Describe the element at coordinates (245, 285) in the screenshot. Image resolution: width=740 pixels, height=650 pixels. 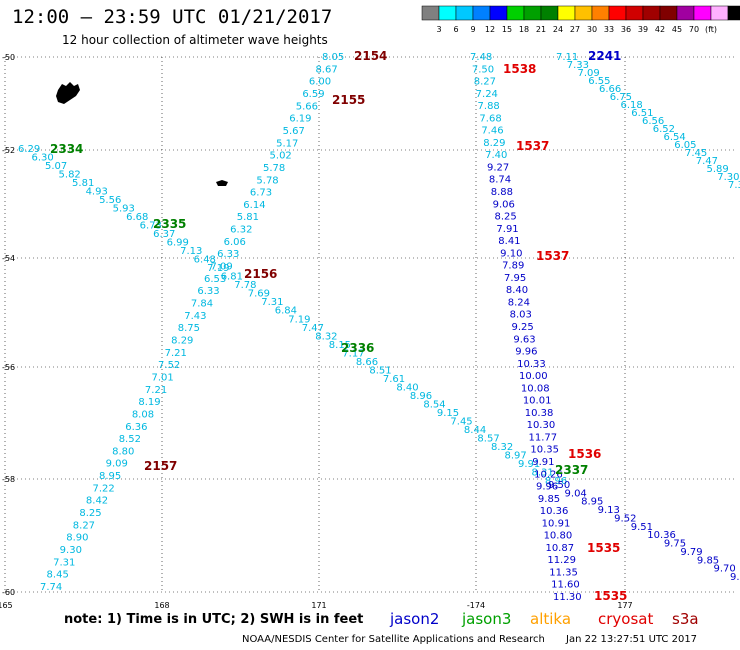
I see `track-value-j3: 7.78` at that location.